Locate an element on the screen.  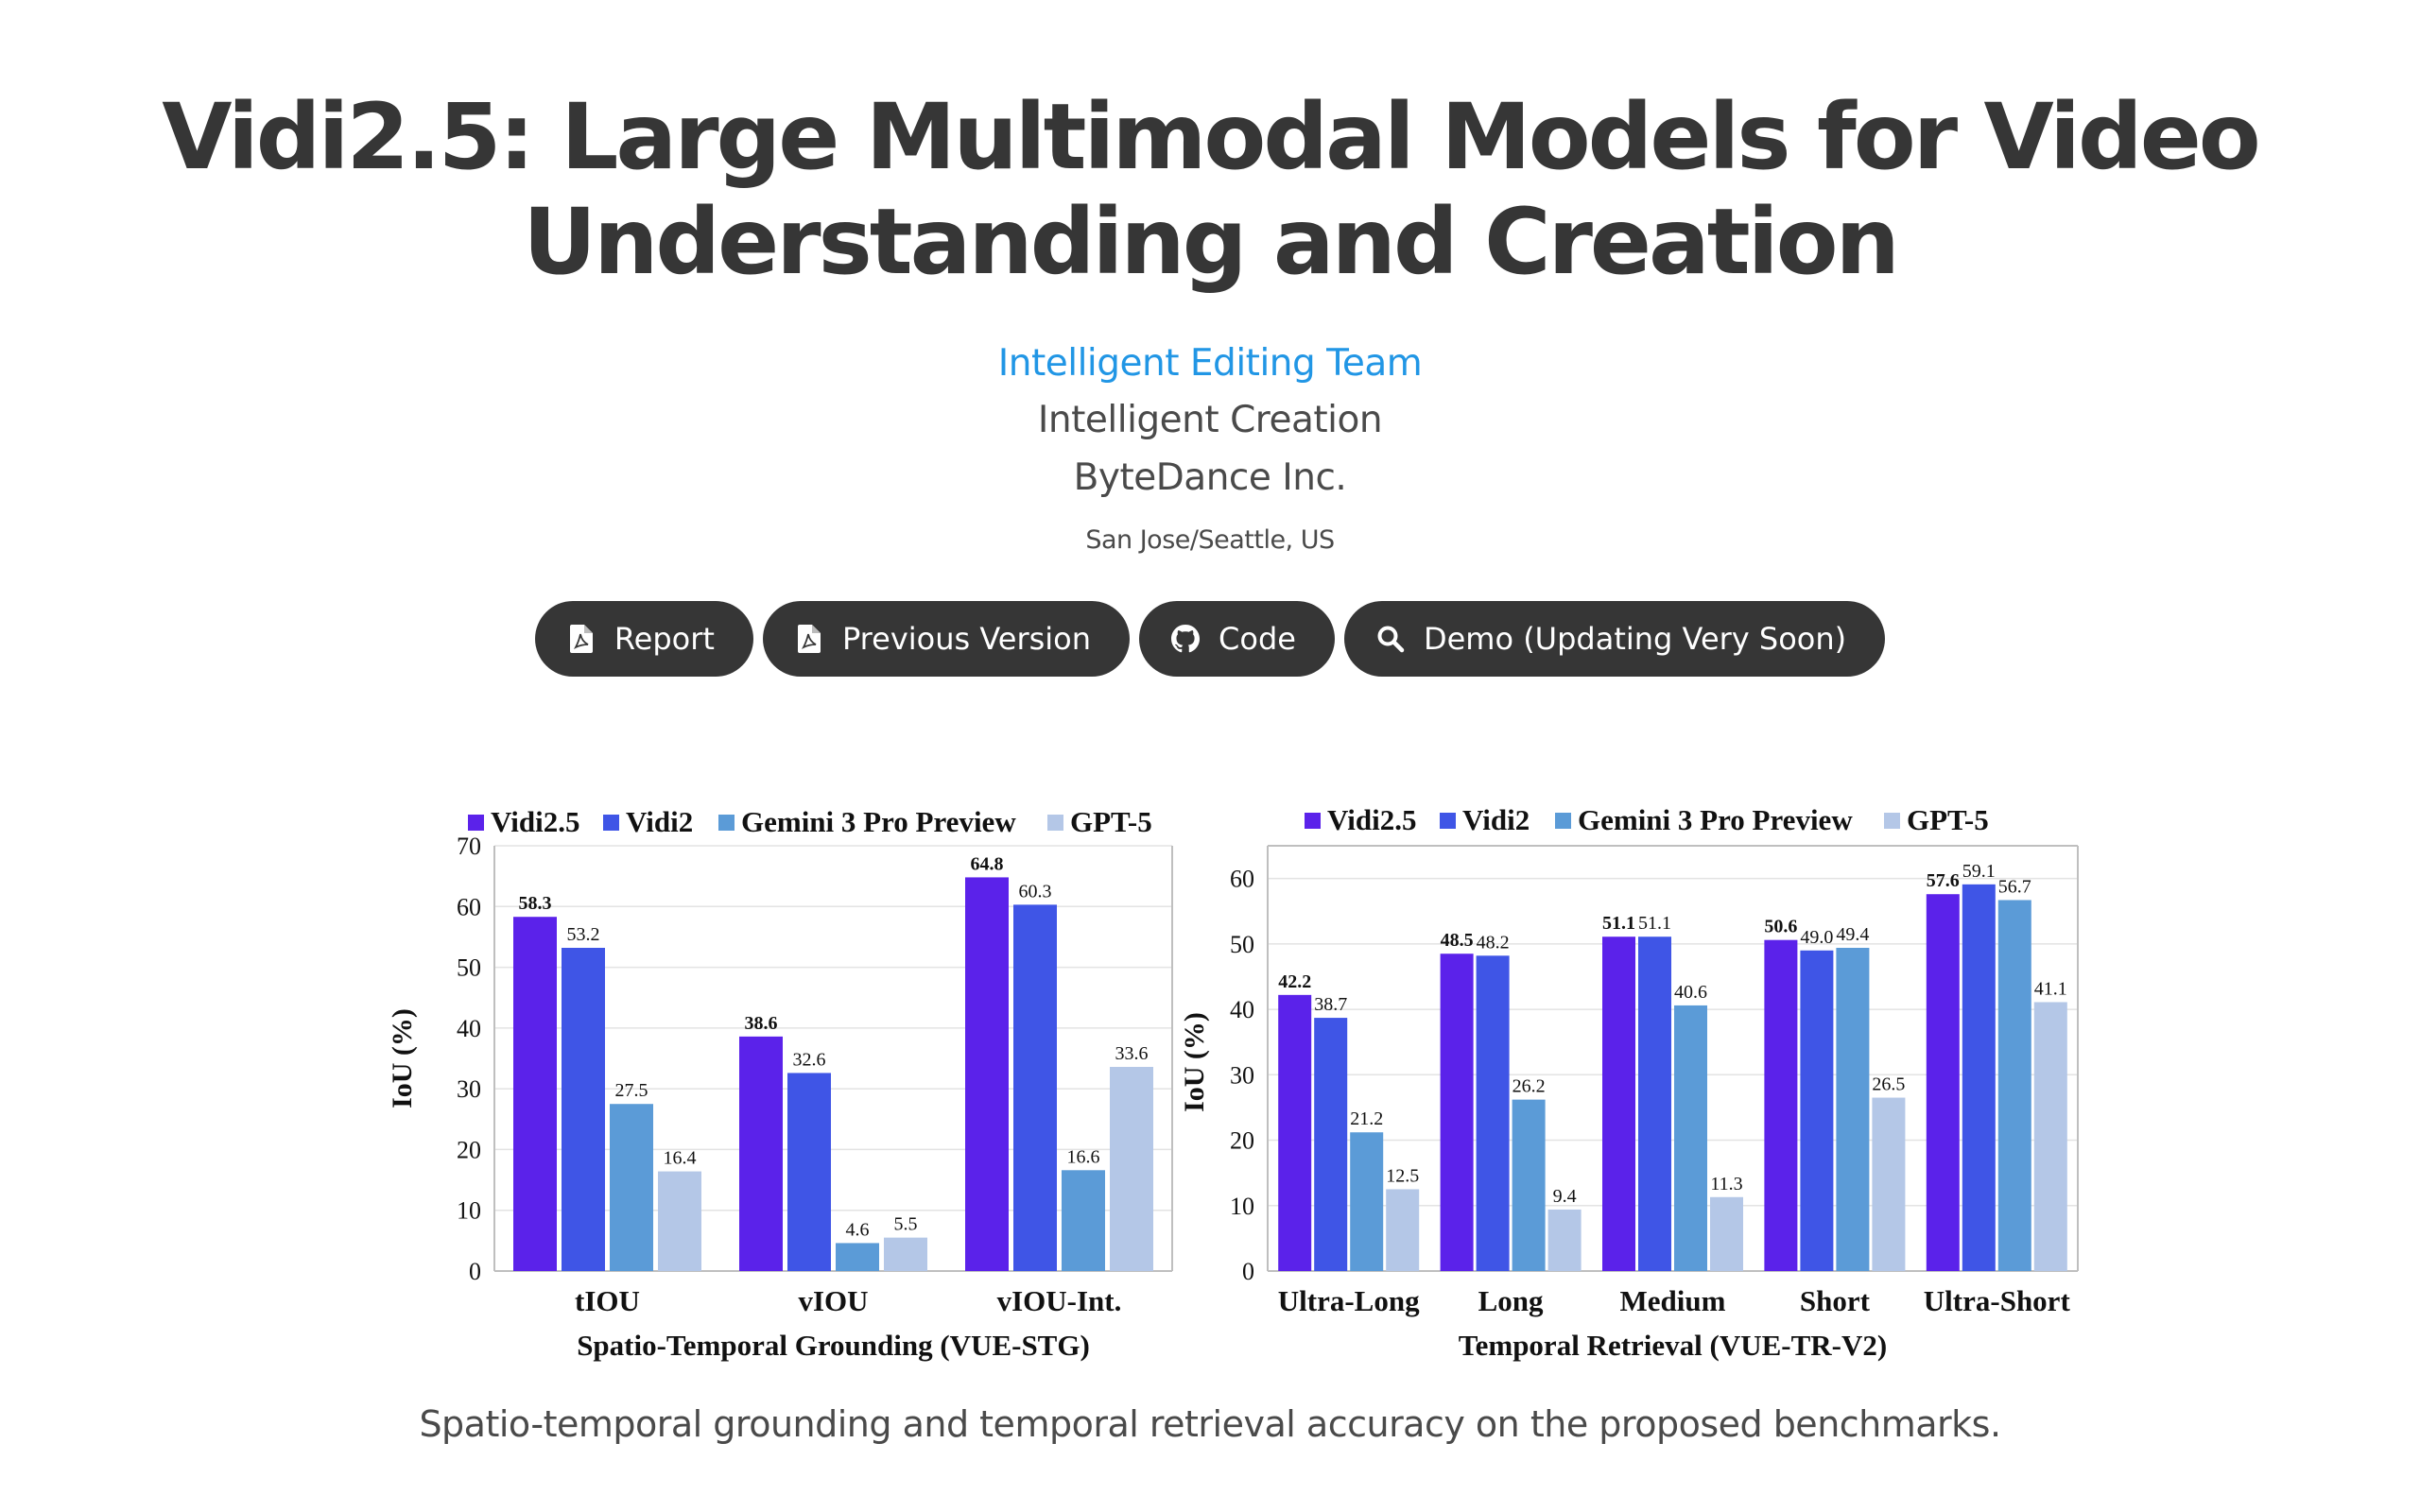
data-label: 33.6 is located at coordinates (1132, 1053).